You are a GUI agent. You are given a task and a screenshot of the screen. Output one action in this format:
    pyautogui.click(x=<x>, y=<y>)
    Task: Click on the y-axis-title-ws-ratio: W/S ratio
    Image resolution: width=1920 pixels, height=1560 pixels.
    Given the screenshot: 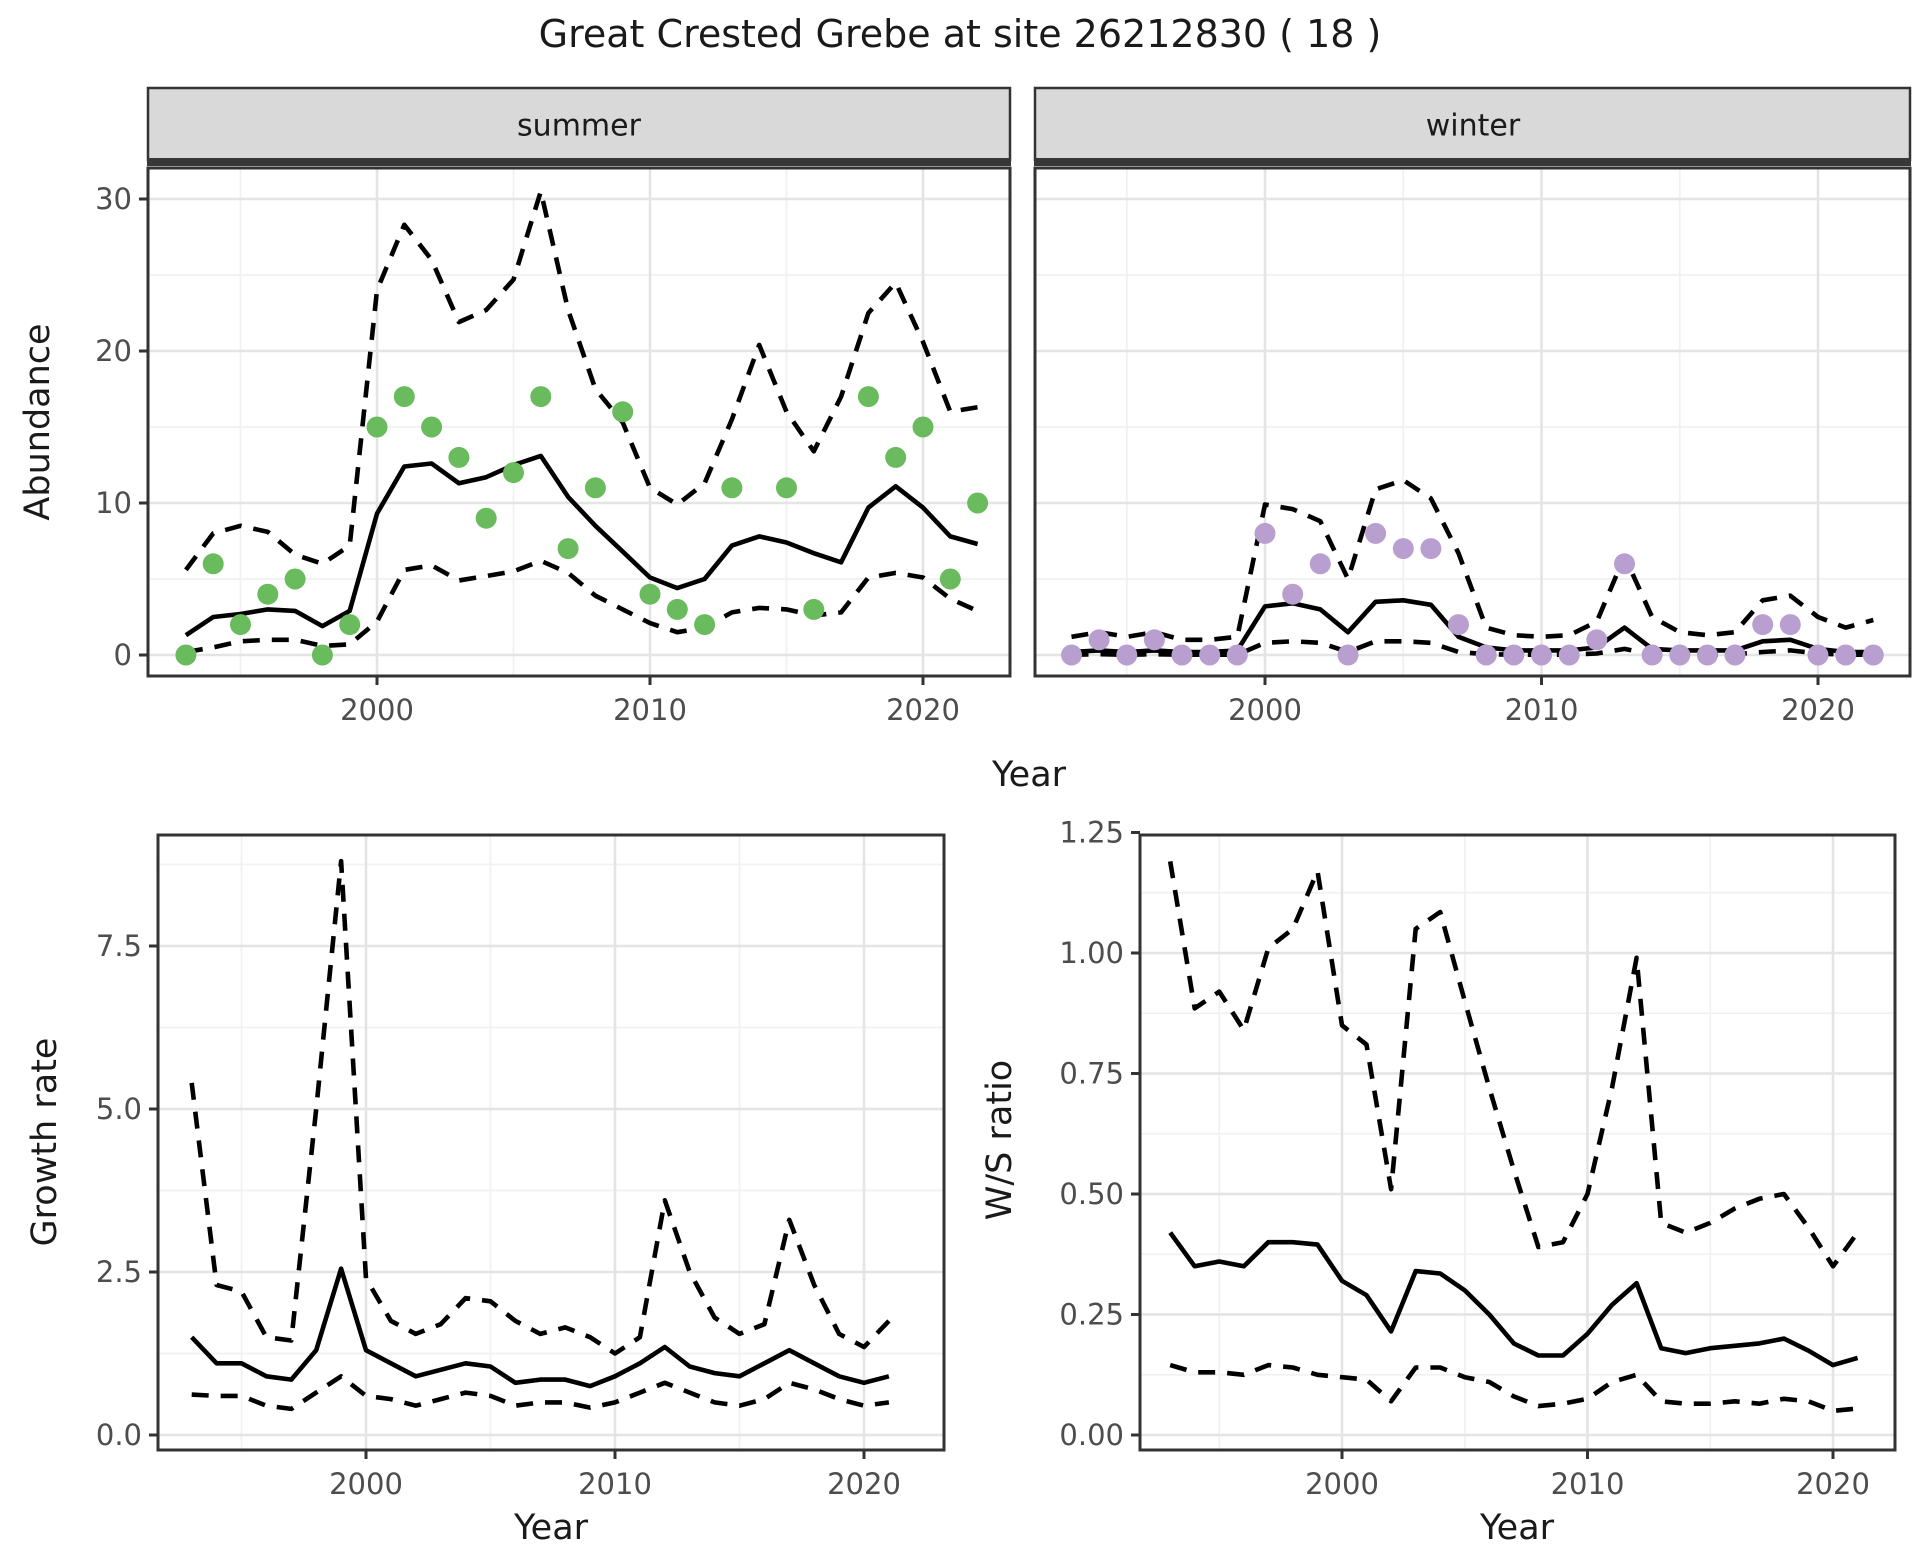 What is the action you would take?
    pyautogui.click(x=1000, y=1140)
    